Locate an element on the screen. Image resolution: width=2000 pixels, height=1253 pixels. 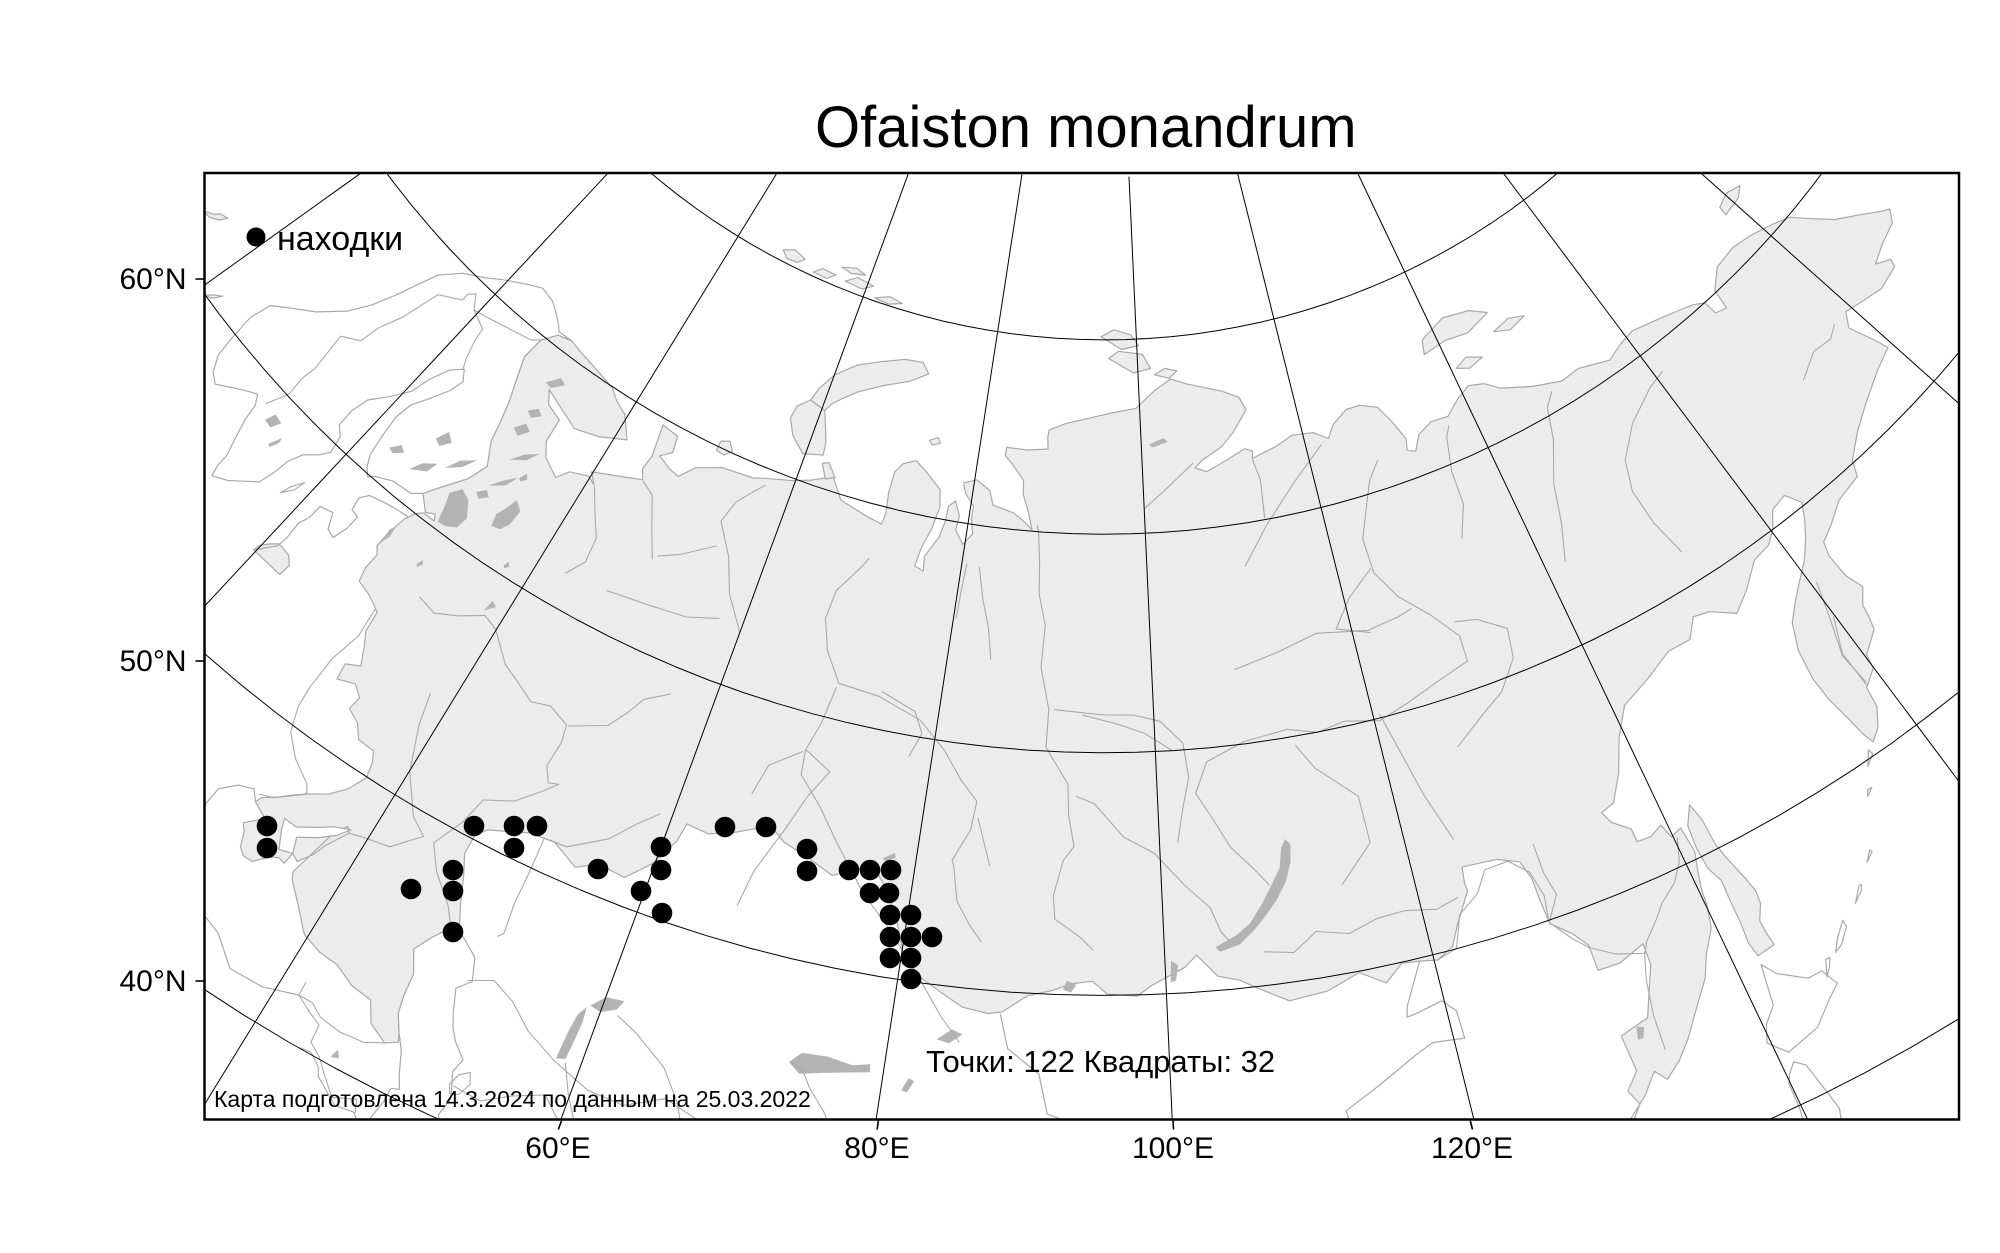
svg-text: находки is located at coordinates (340, 239).